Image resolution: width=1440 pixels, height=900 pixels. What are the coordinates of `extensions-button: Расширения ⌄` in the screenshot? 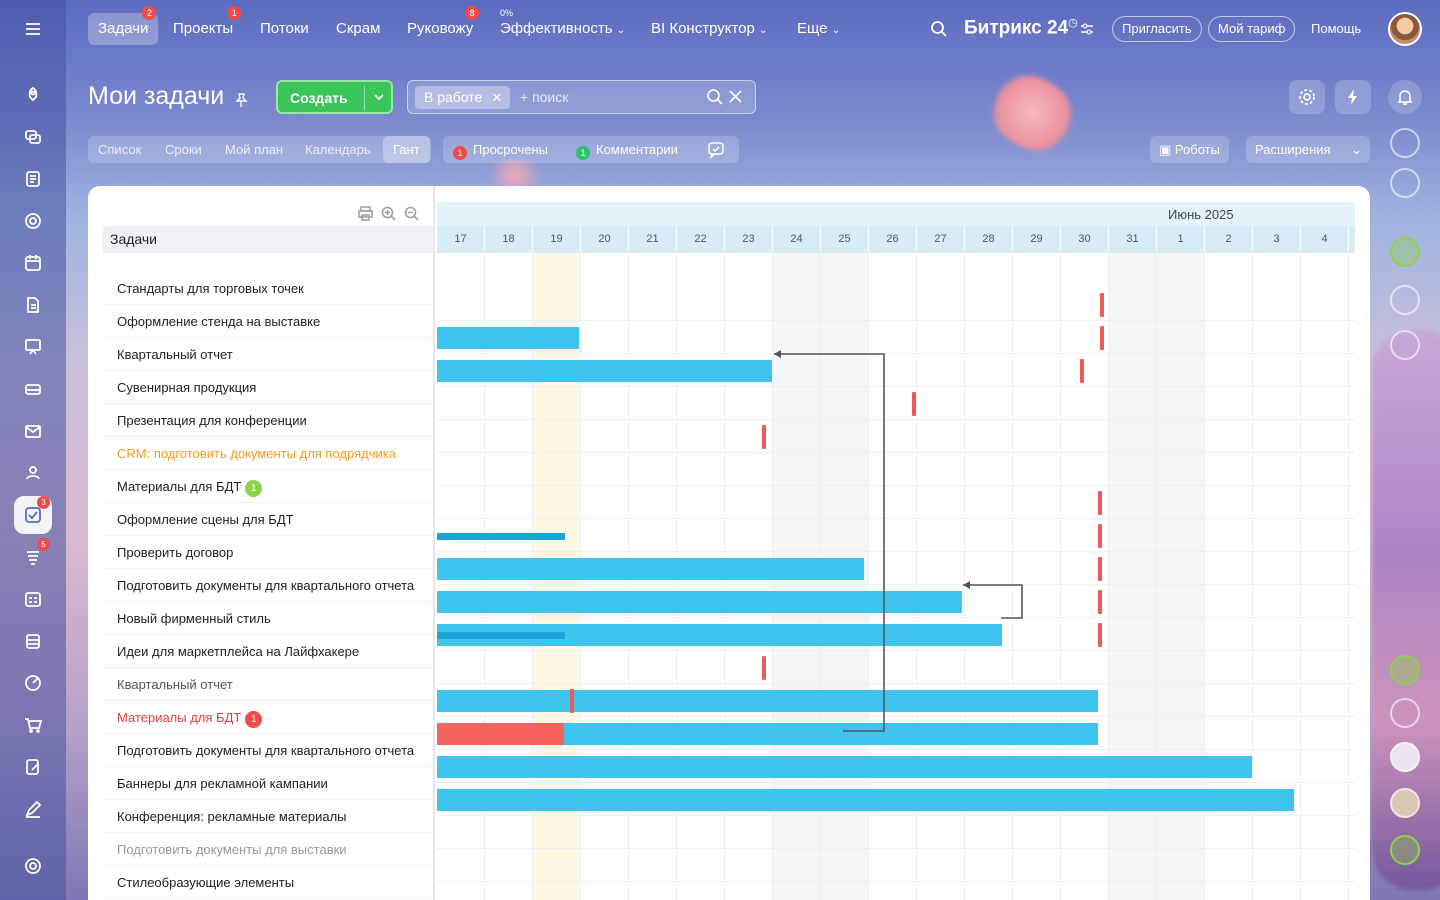 It's located at (1308, 149).